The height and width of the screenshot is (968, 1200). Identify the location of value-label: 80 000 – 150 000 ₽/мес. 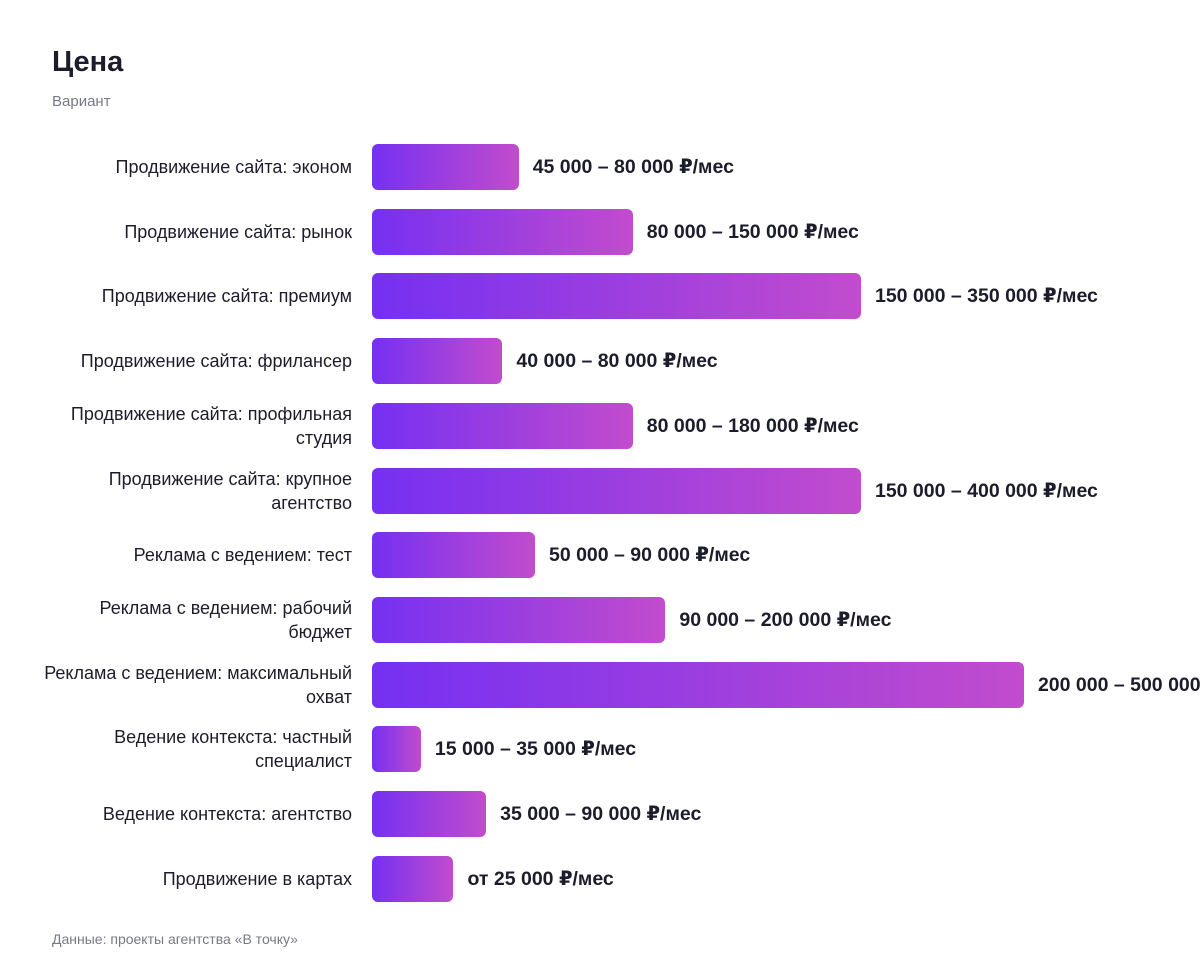
(752, 231).